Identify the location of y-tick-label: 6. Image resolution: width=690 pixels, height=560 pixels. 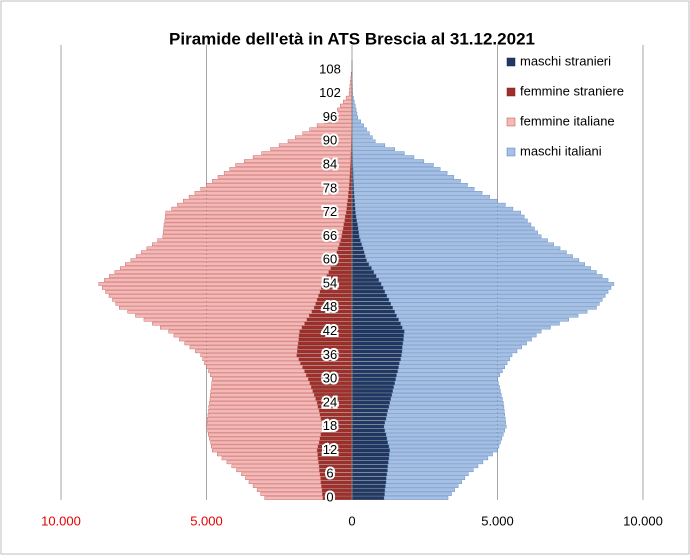
(329, 473).